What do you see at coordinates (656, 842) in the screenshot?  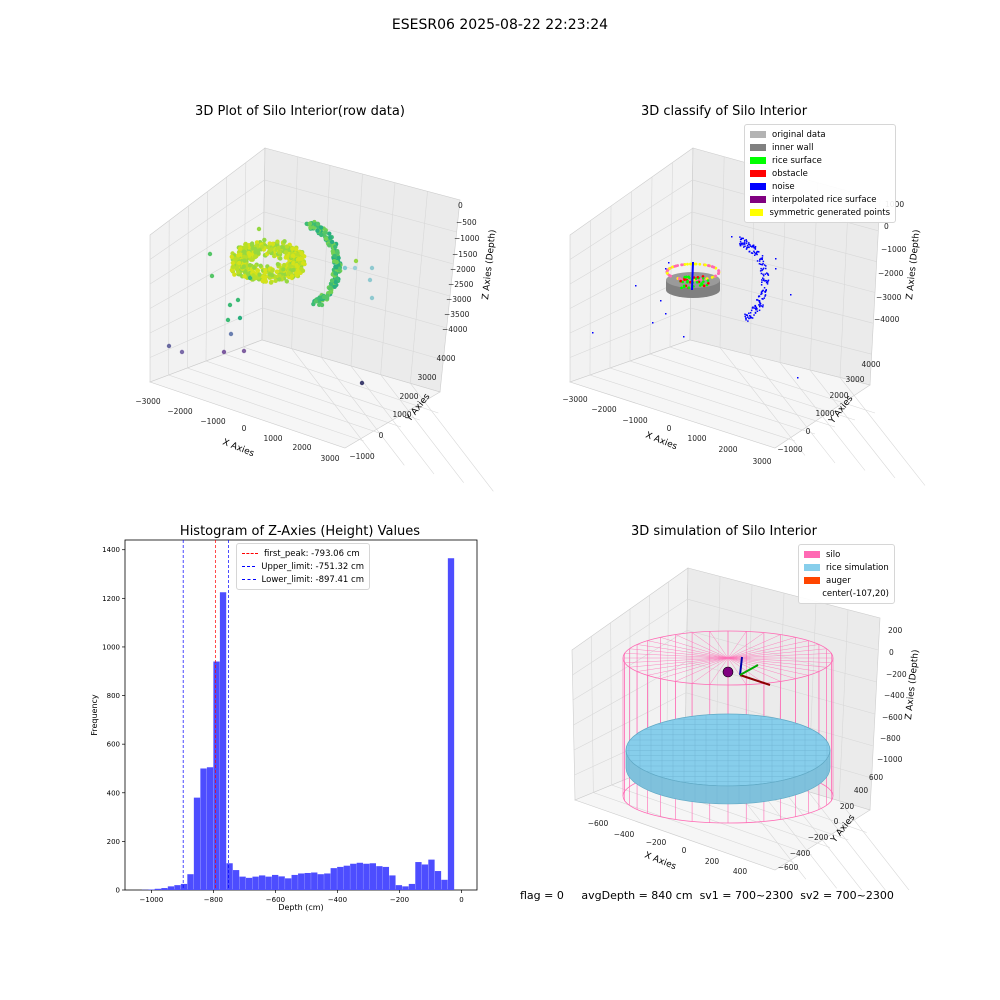 I see `p4-xtick: −200` at bounding box center [656, 842].